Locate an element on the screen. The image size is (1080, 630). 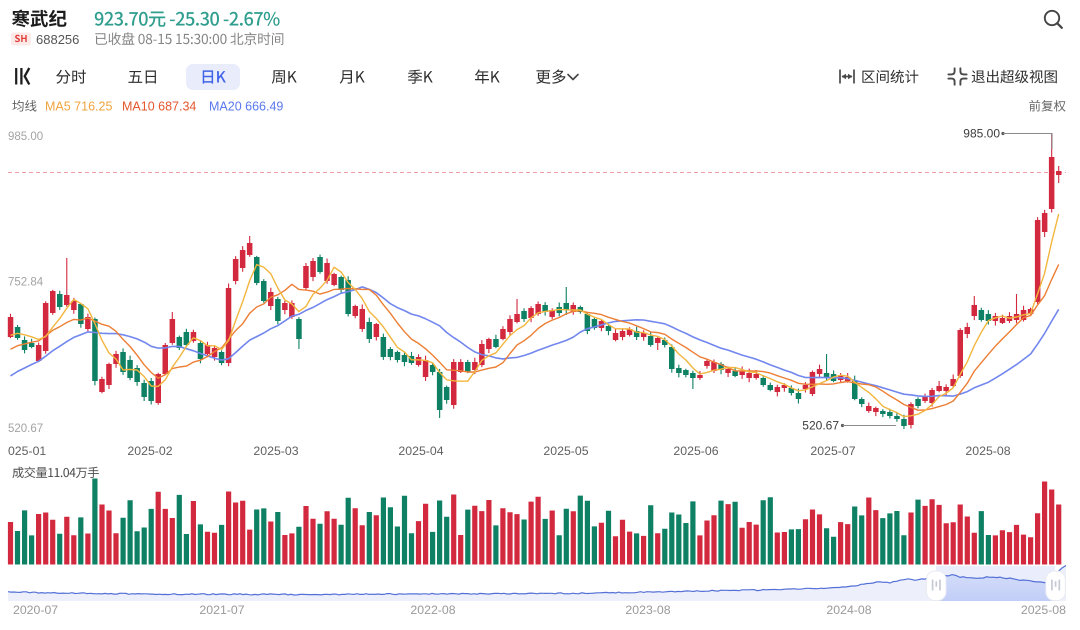
svg-text: 2025-06 is located at coordinates (695, 451).